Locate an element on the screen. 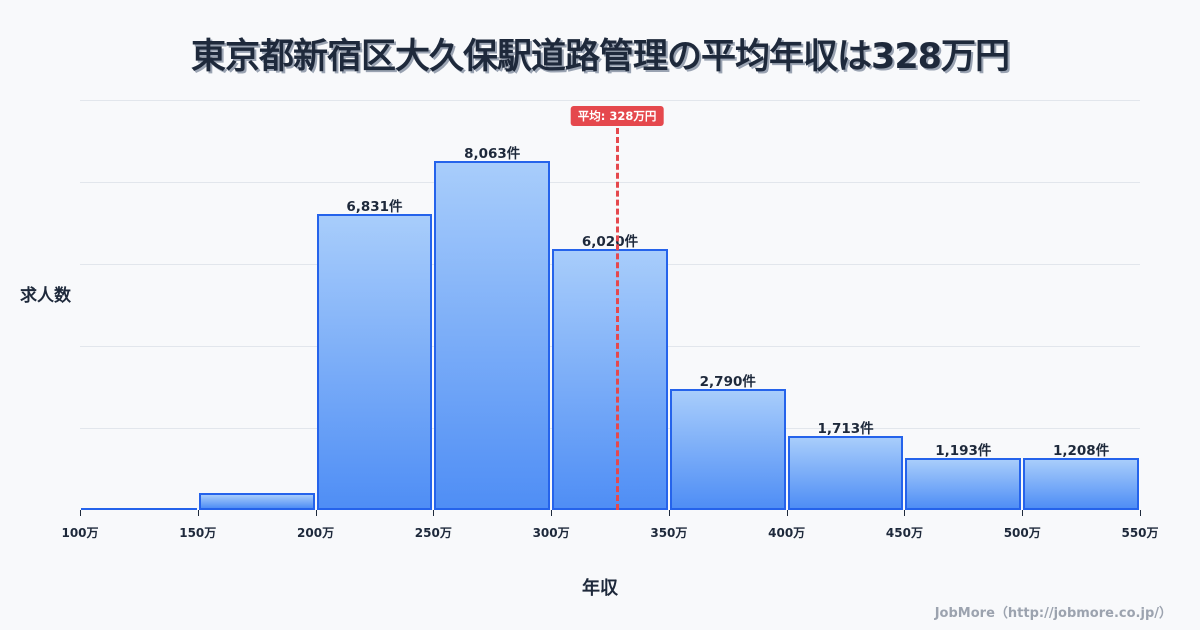 Image resolution: width=1200 pixels, height=630 pixels. bar-value-label: 6,020件 is located at coordinates (610, 242).